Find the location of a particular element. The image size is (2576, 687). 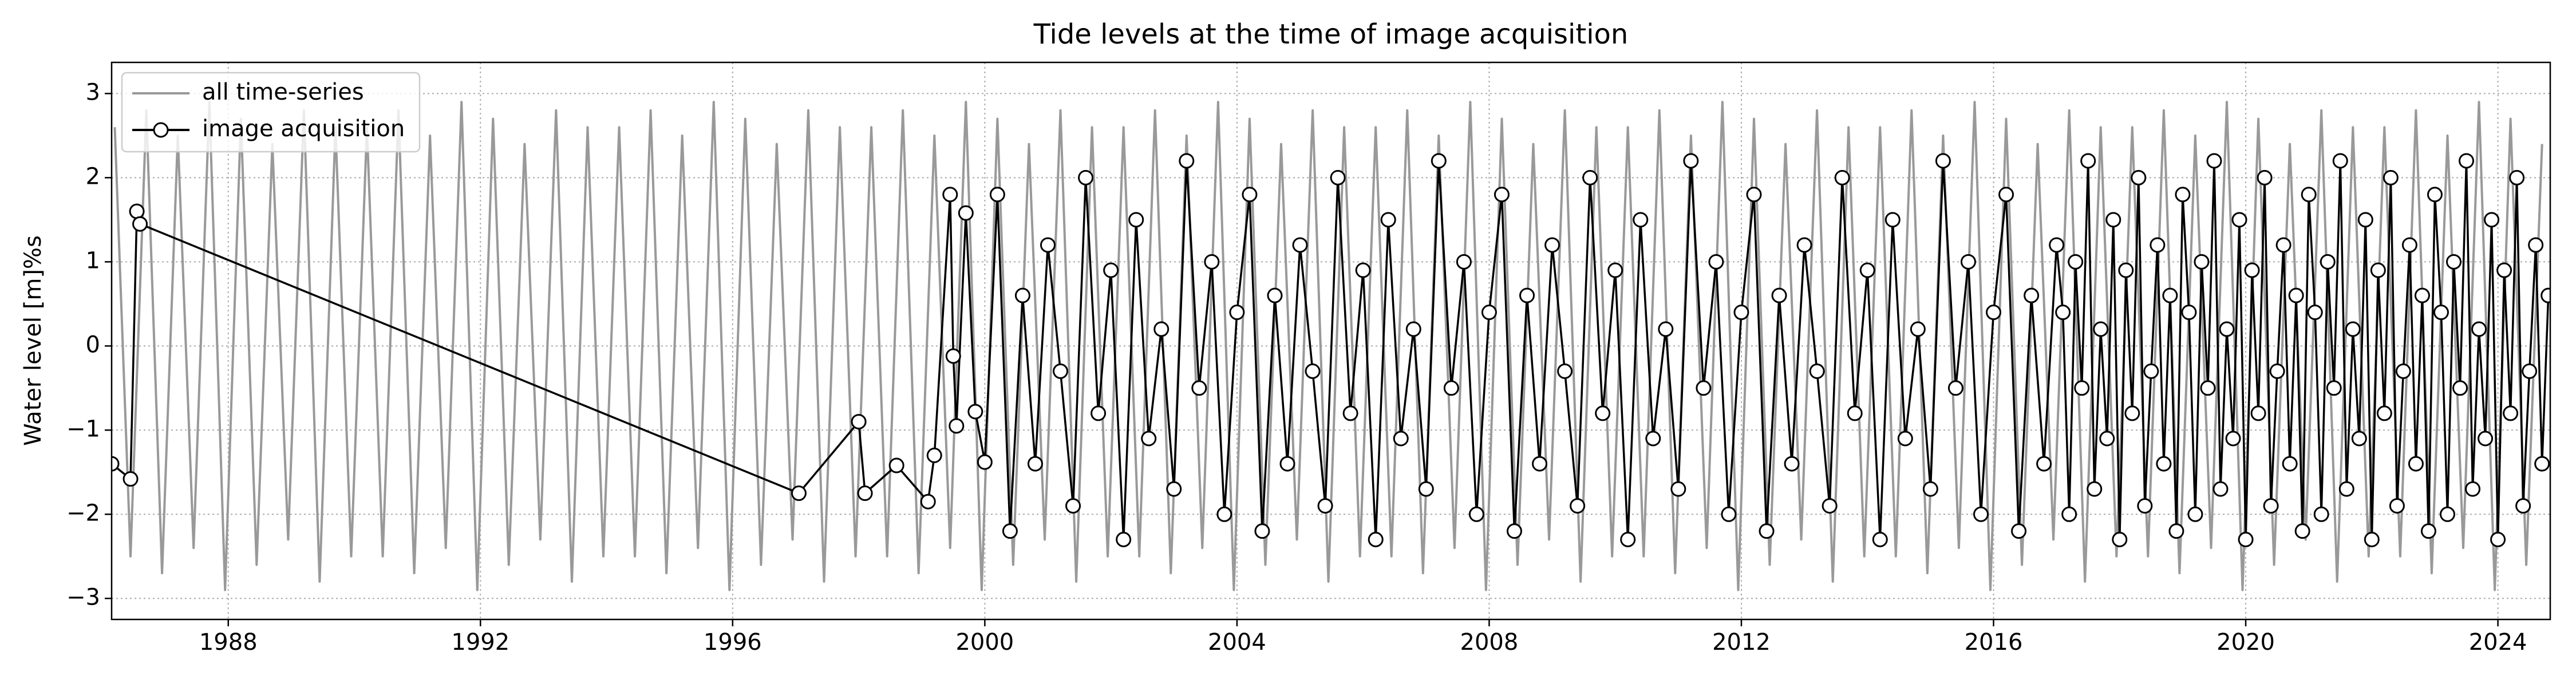

legend: all time-series image acquisition is located at coordinates (271, 112).